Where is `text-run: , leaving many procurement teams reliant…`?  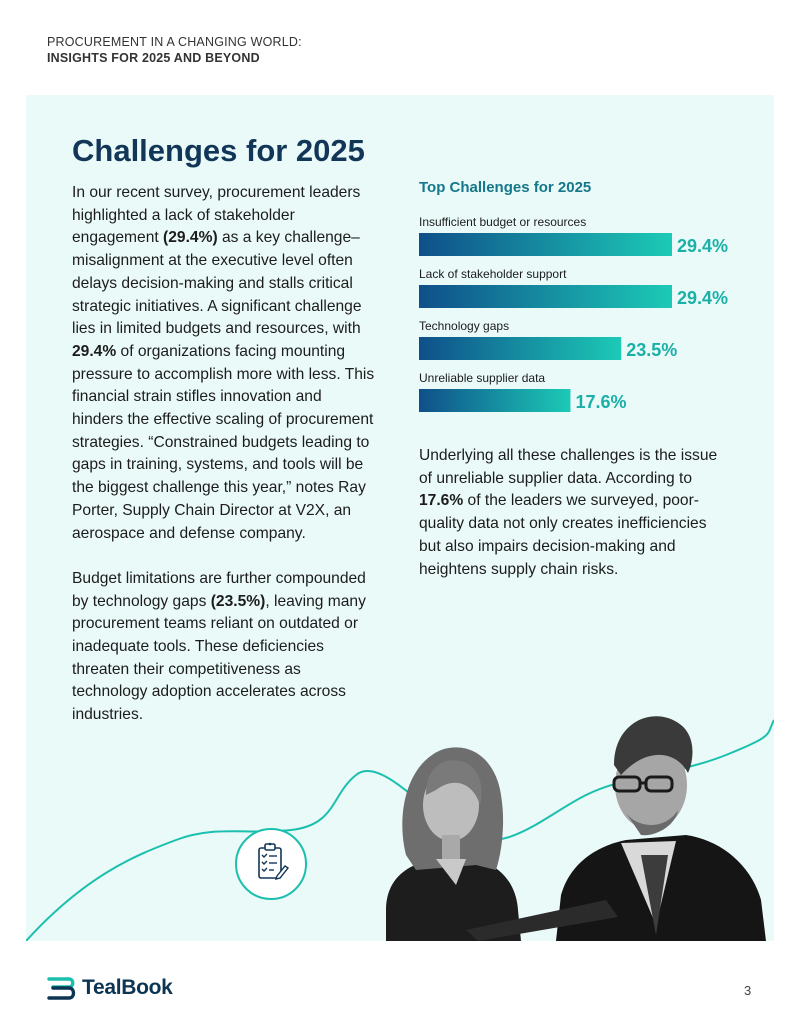 text-run: , leaving many procurement teams reliant… is located at coordinates (219, 658).